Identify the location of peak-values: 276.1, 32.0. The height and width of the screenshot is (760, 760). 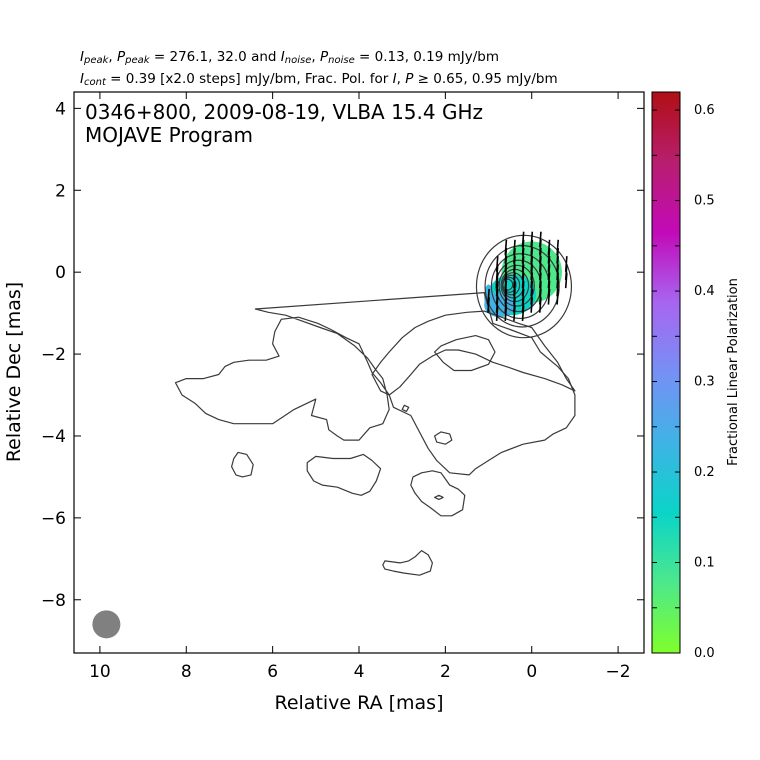
(208, 57).